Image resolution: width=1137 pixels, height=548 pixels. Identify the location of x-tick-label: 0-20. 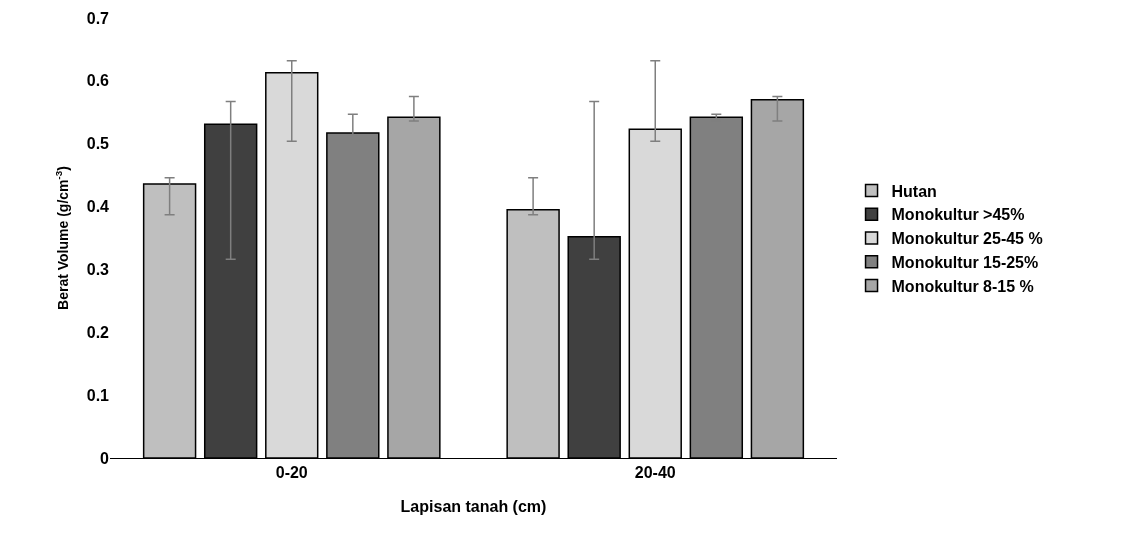
(291, 473).